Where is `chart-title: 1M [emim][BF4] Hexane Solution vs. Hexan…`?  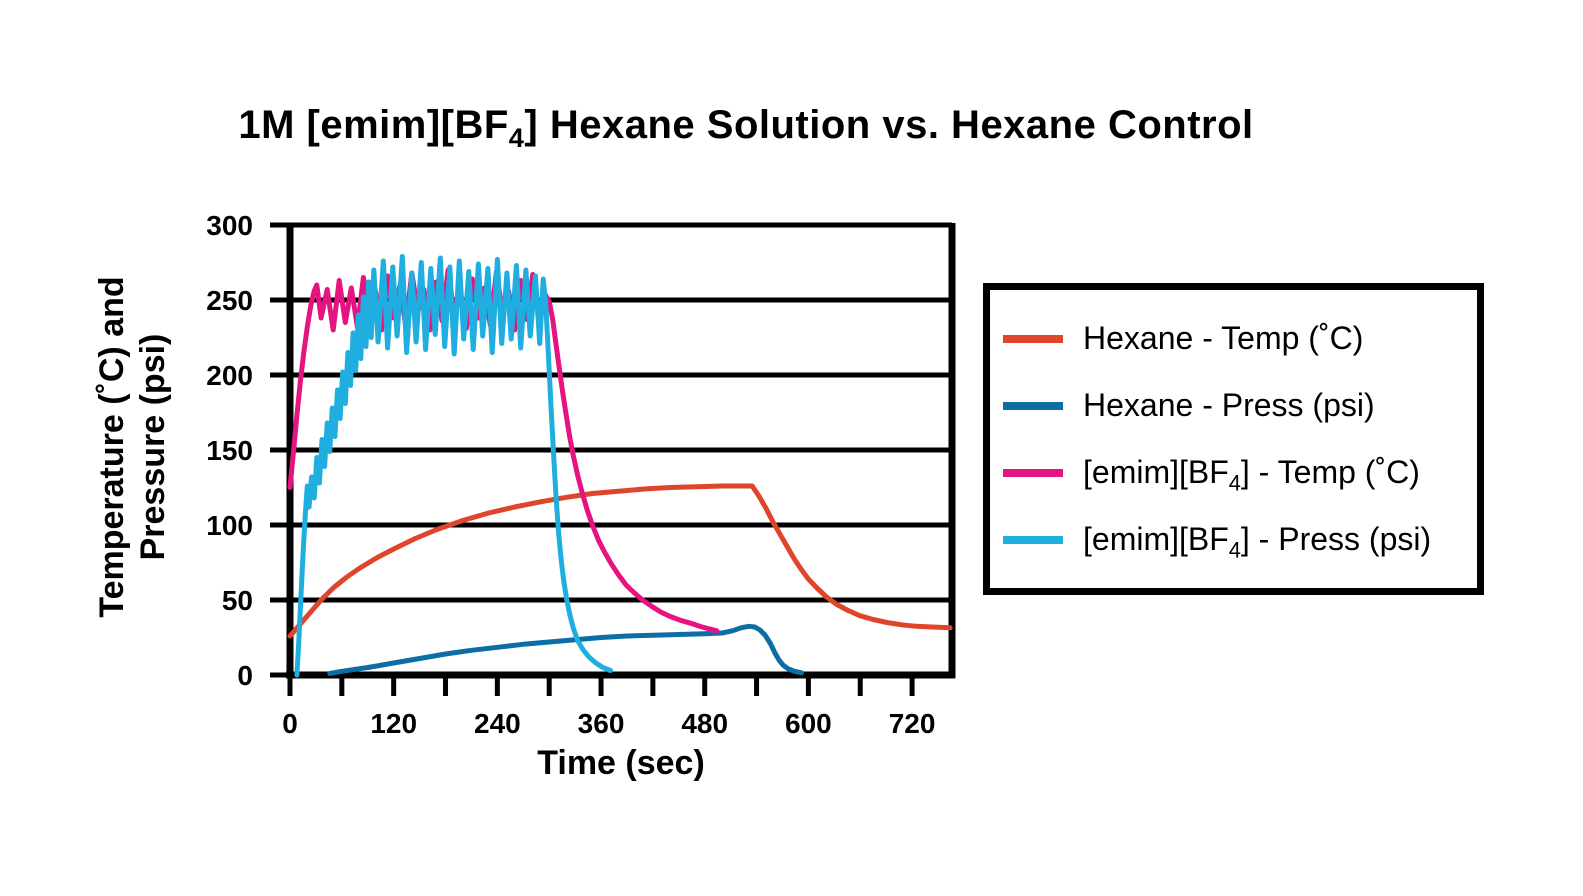 chart-title: 1M [emim][BF4] Hexane Solution vs. Hexan… is located at coordinates (746, 127).